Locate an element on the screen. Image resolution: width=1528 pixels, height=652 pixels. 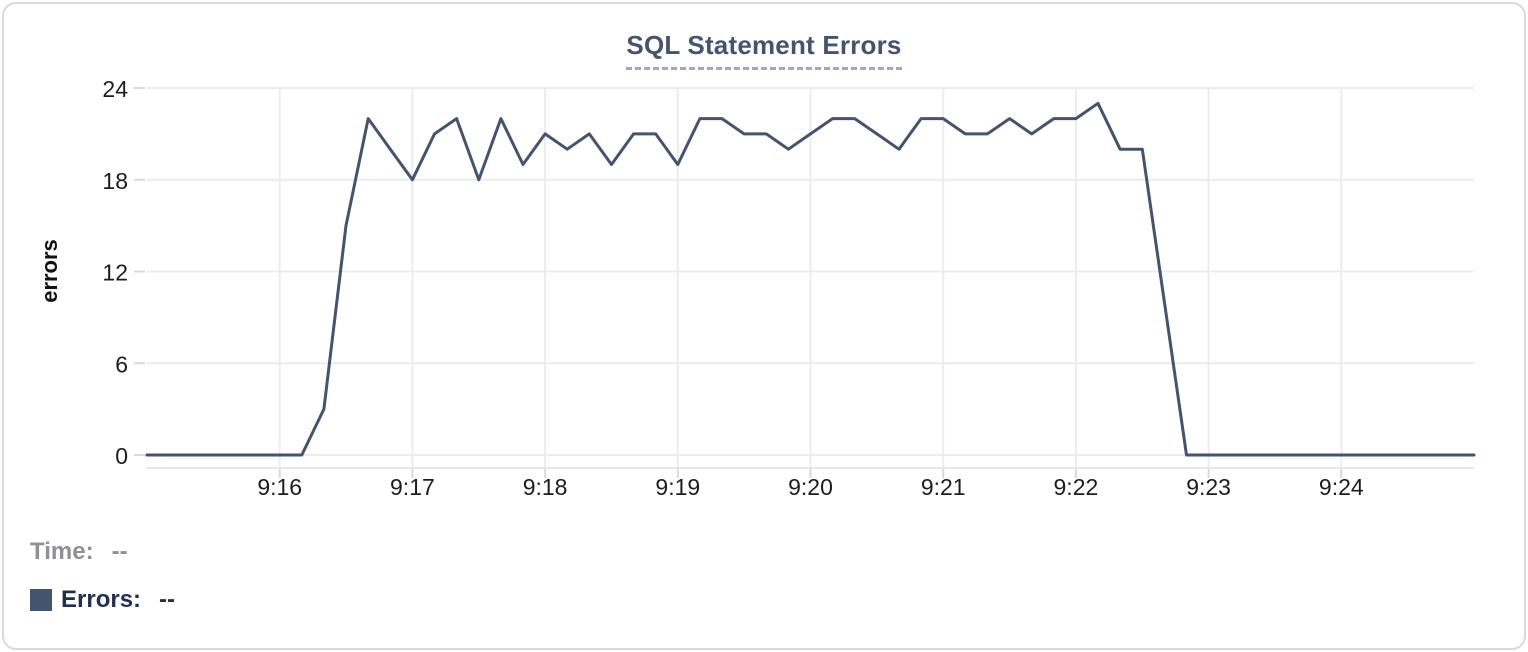
x-axis-tick-label: 9:24 is located at coordinates (1341, 487).